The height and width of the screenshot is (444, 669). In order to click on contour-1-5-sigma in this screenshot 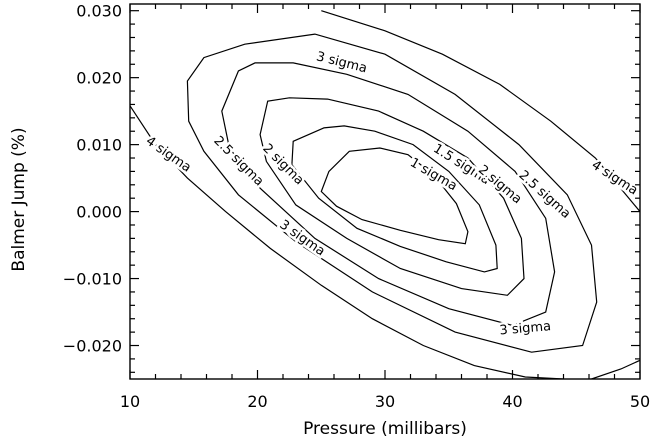, I will do `click(394, 199)`.